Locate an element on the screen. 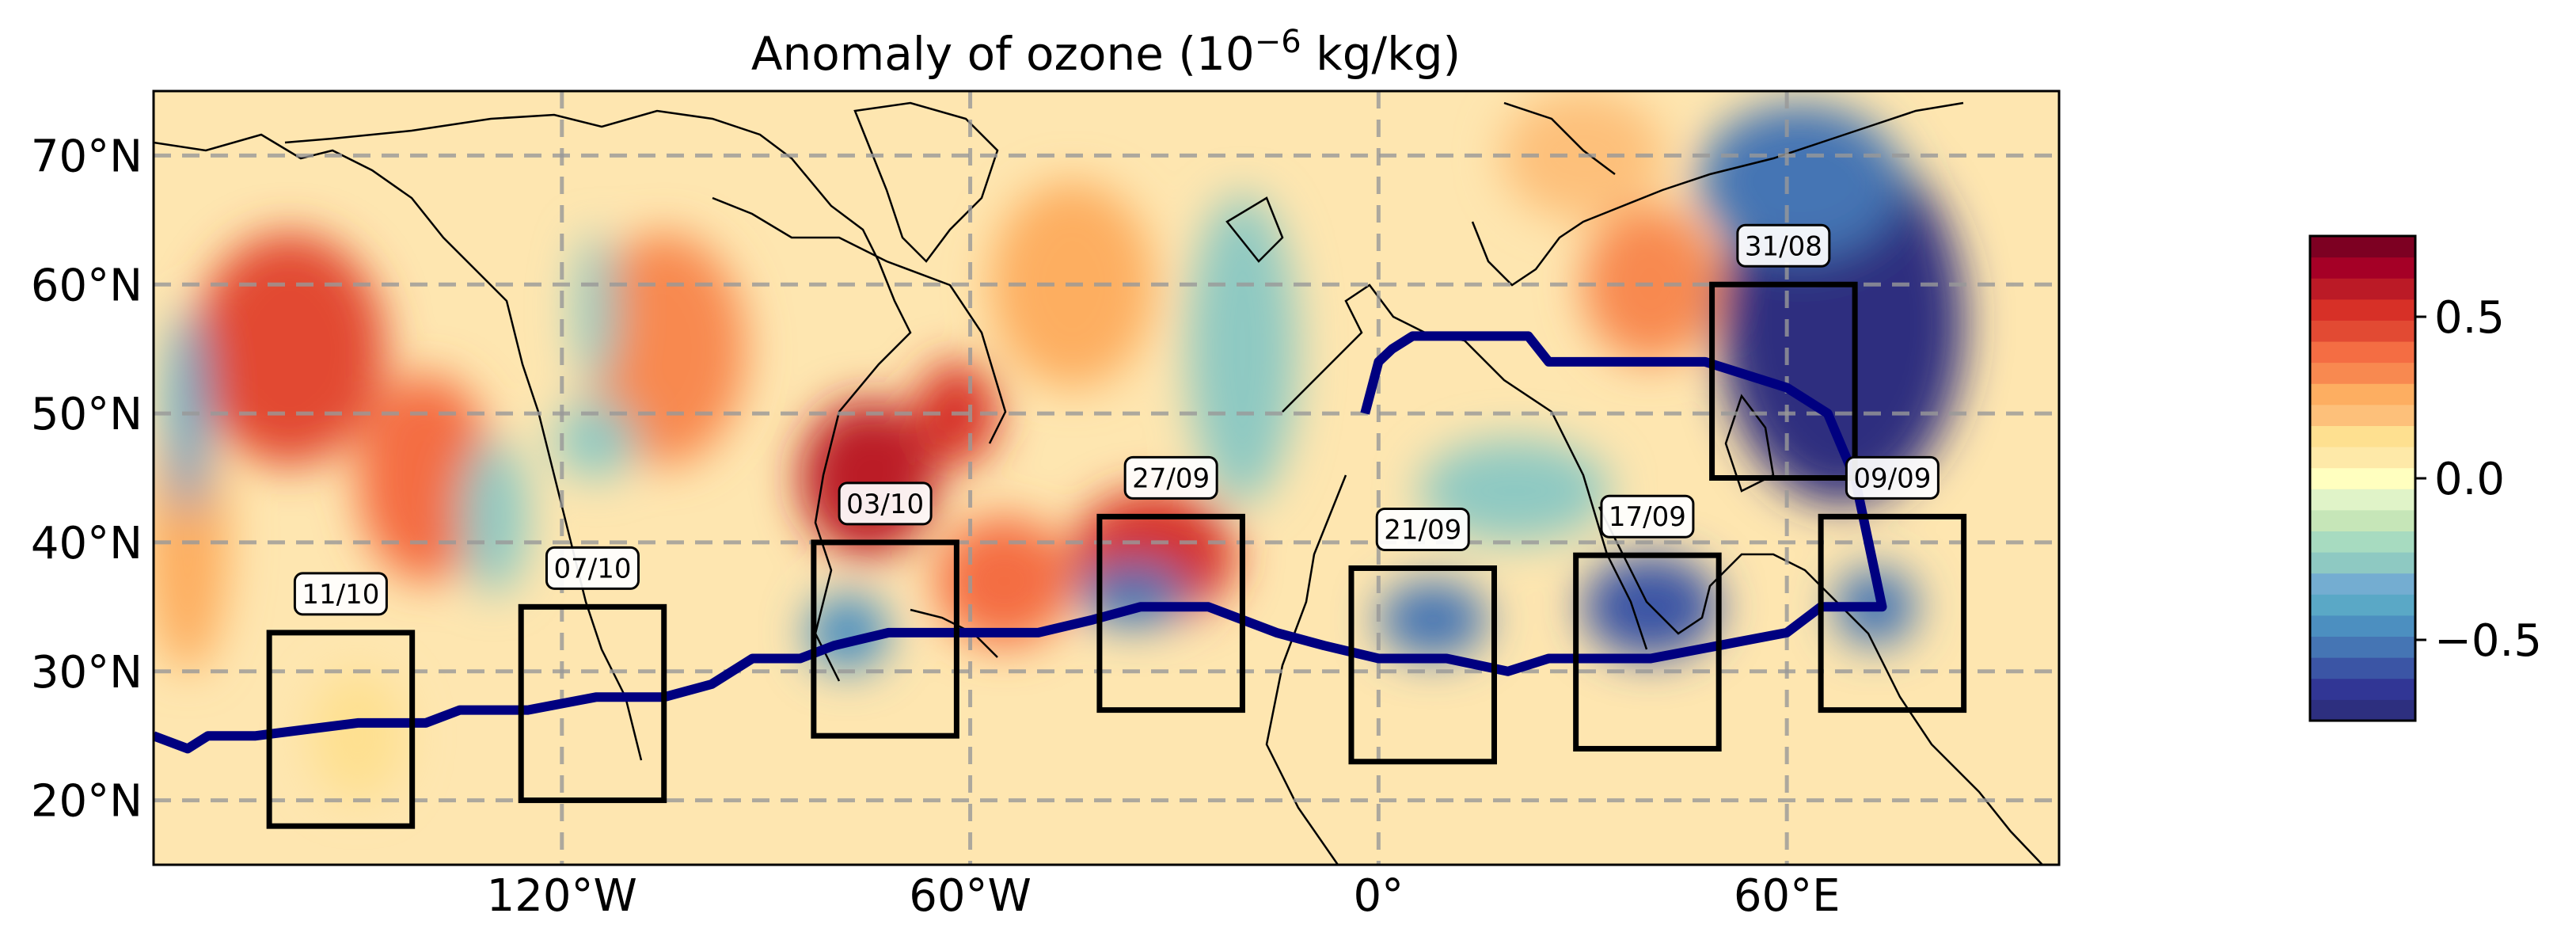 Image resolution: width=2576 pixels, height=940 pixels. x-tick-label: 0° is located at coordinates (1379, 896).